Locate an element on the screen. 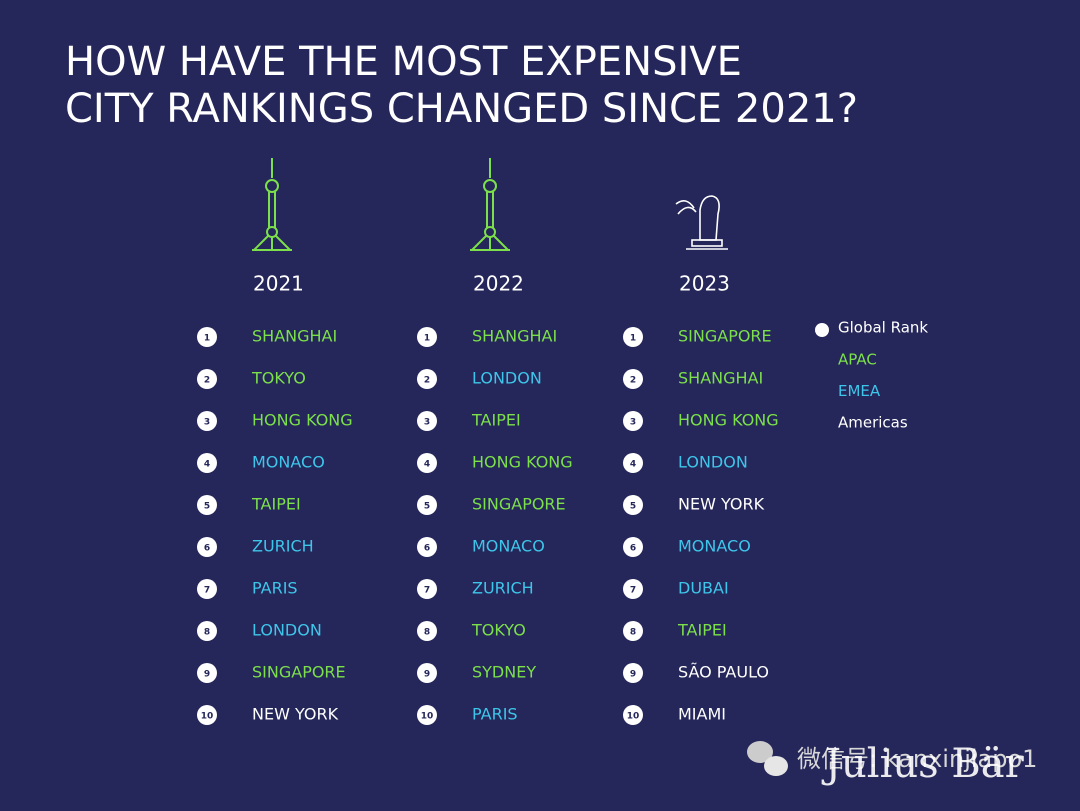 This screenshot has height=811, width=1080. year-label: 2023 is located at coordinates (704, 284).